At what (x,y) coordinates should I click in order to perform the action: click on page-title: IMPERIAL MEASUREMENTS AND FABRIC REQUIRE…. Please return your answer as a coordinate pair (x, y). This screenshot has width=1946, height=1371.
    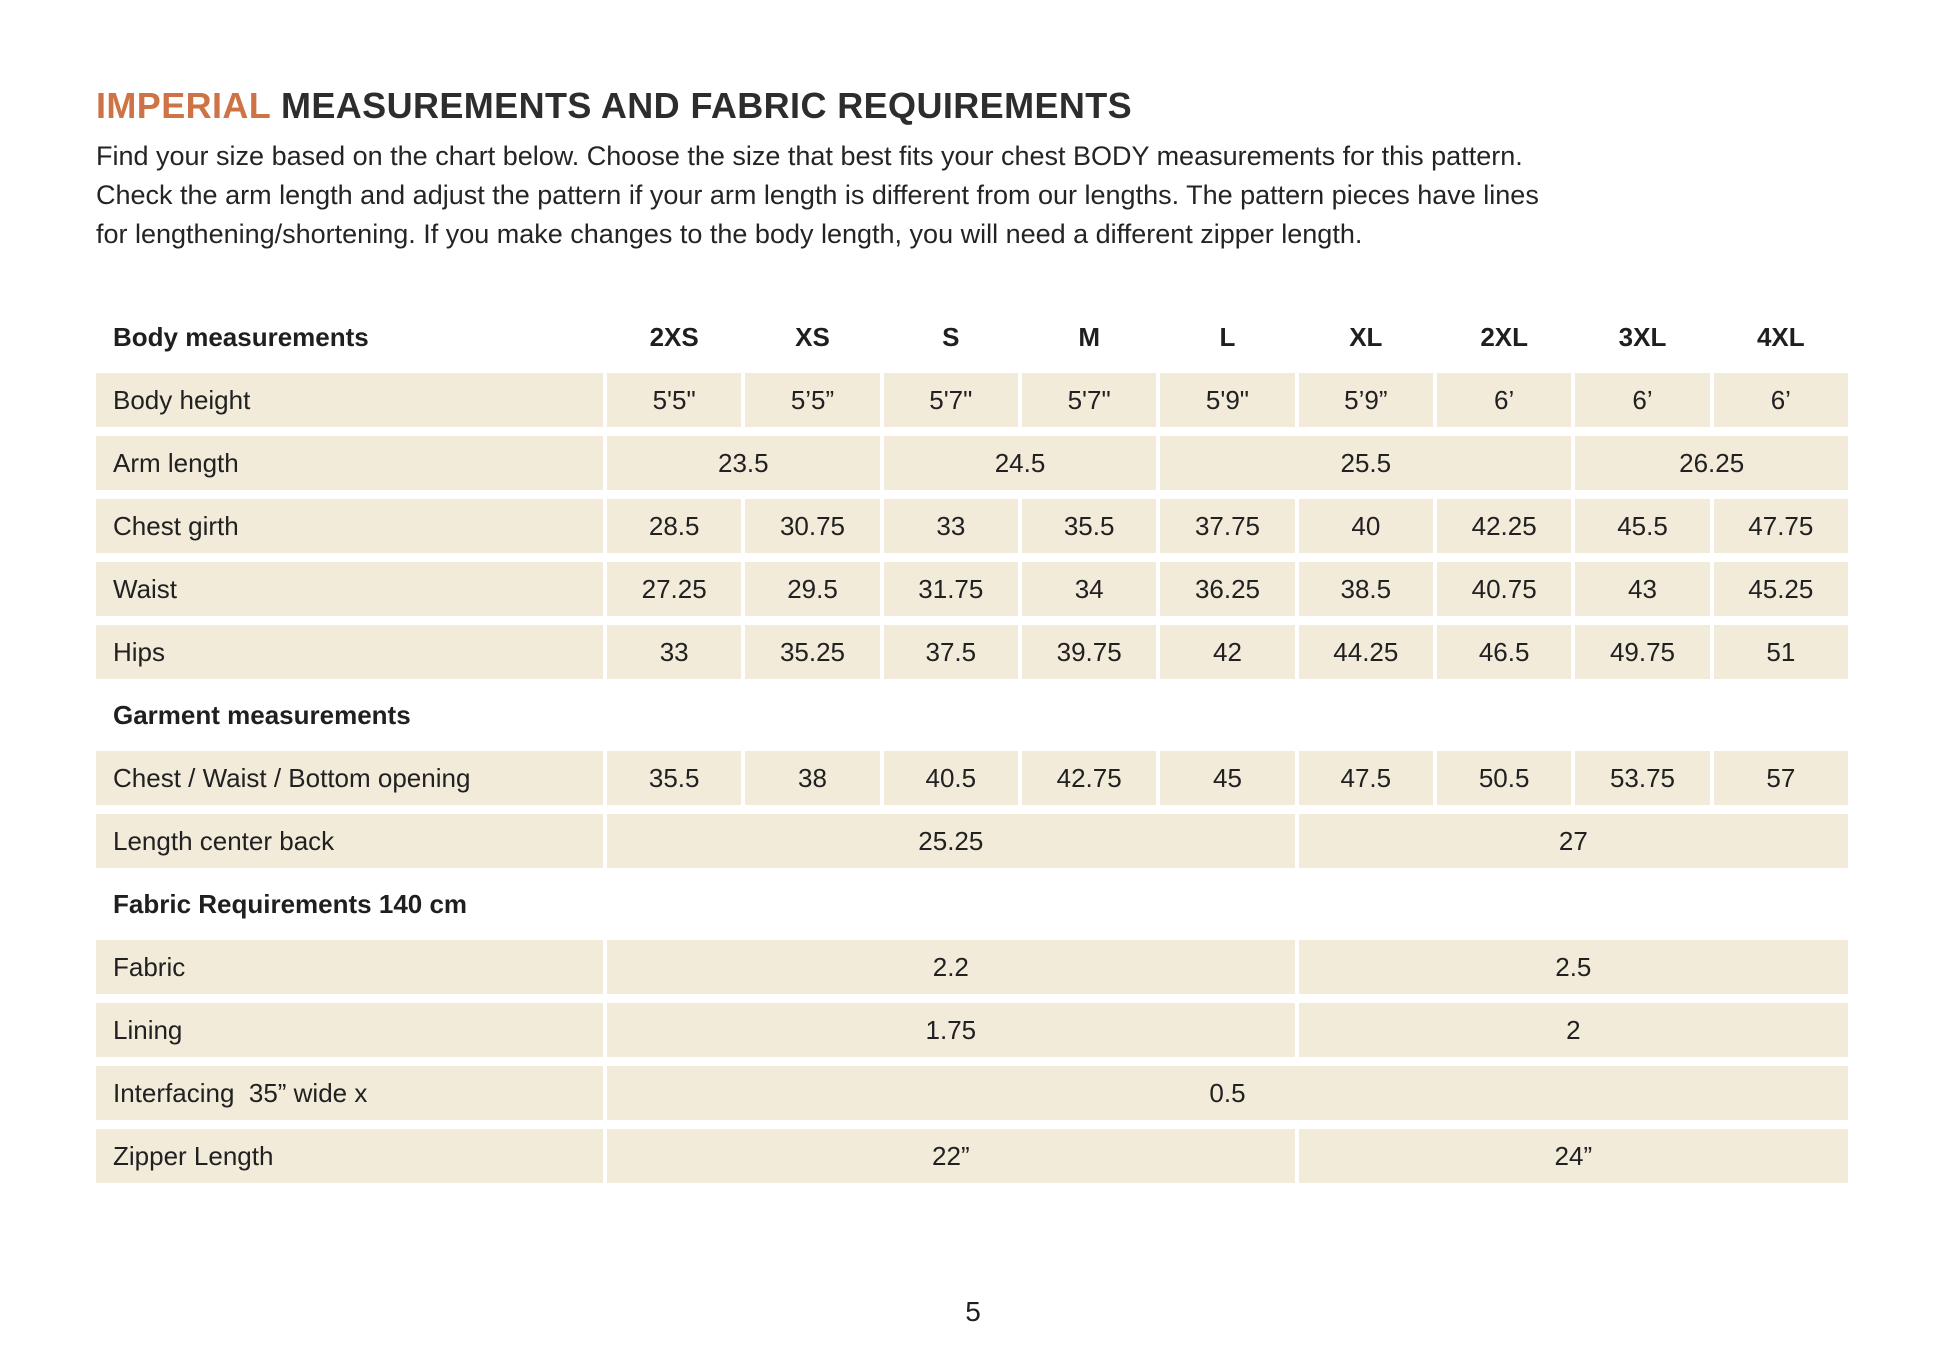
    Looking at the image, I should click on (972, 106).